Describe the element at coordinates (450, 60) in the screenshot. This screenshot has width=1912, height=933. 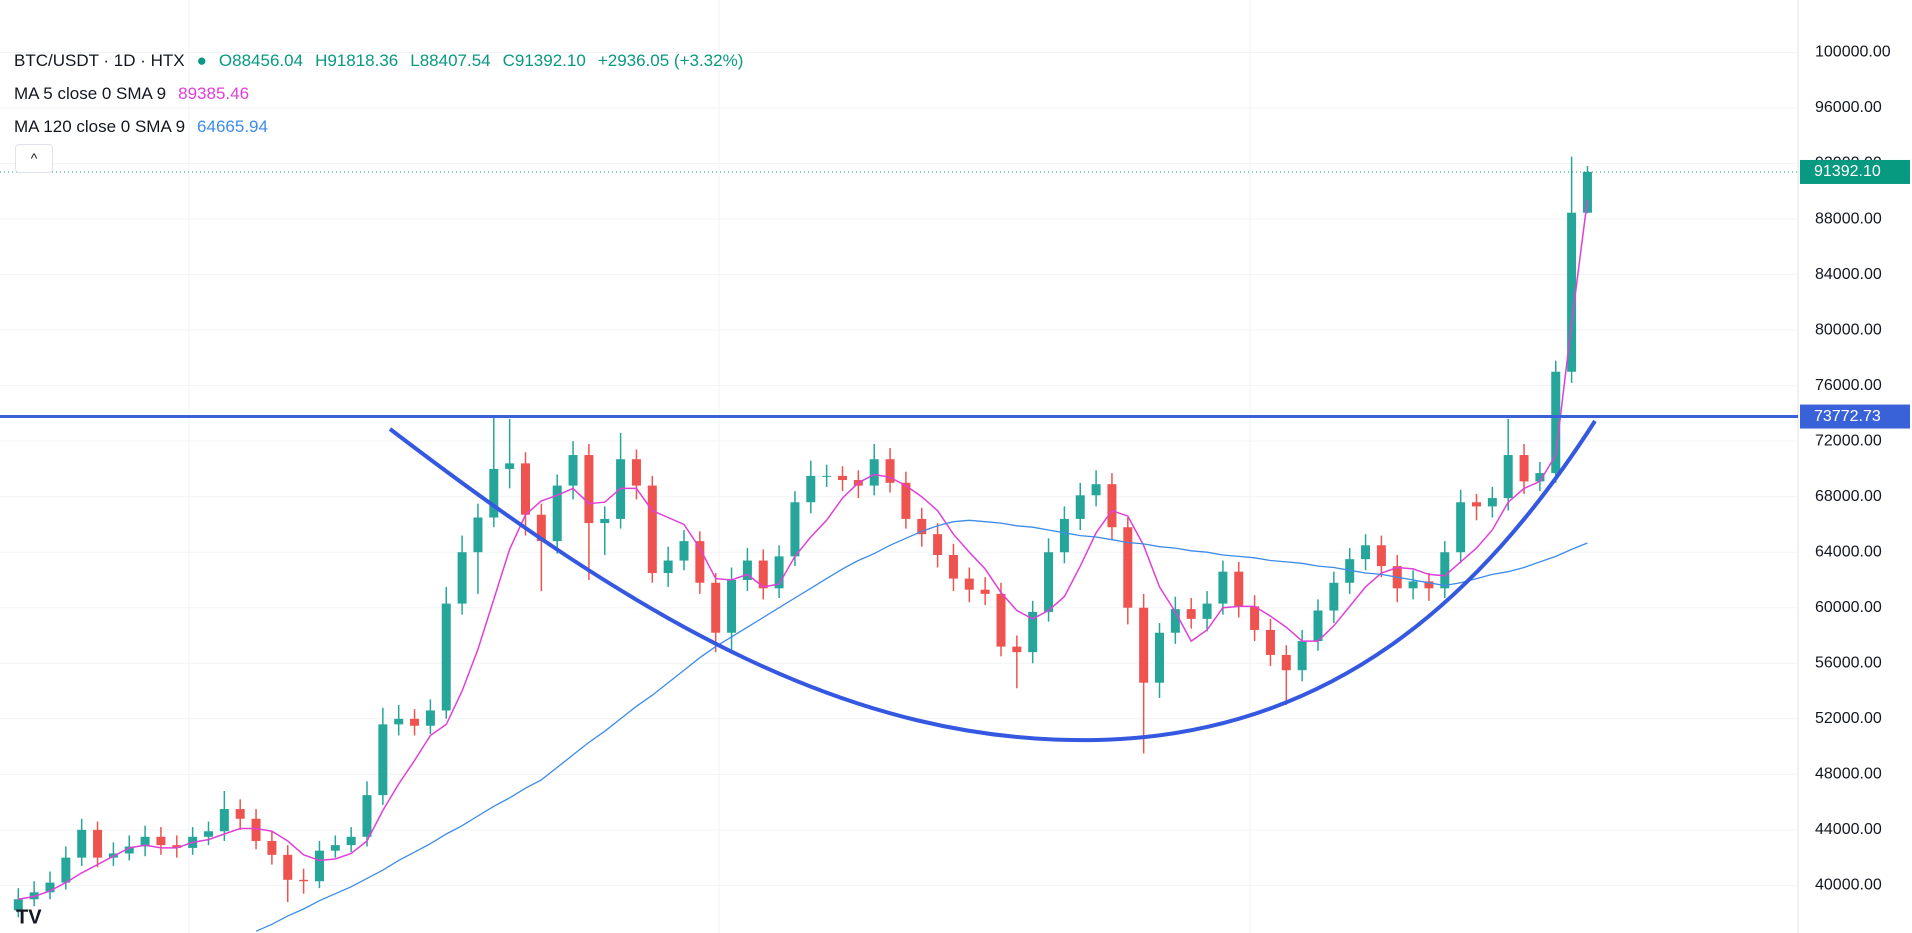
I see `ohlc-low: L88407.54` at that location.